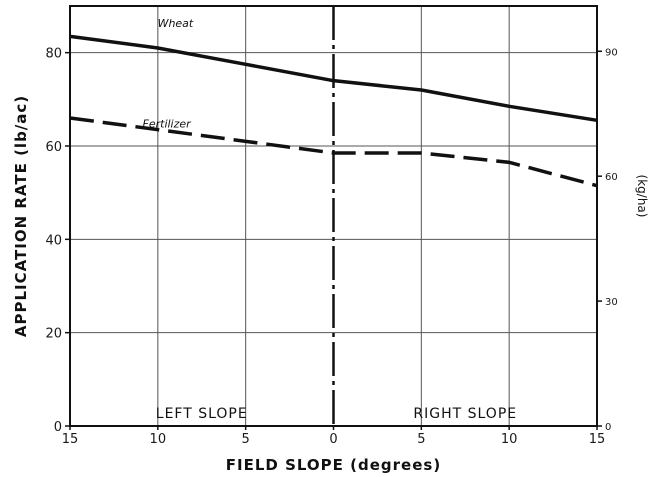 Image resolution: width=656 pixels, height=477 pixels. I want to click on y-tick-label: 20, so click(53, 334).